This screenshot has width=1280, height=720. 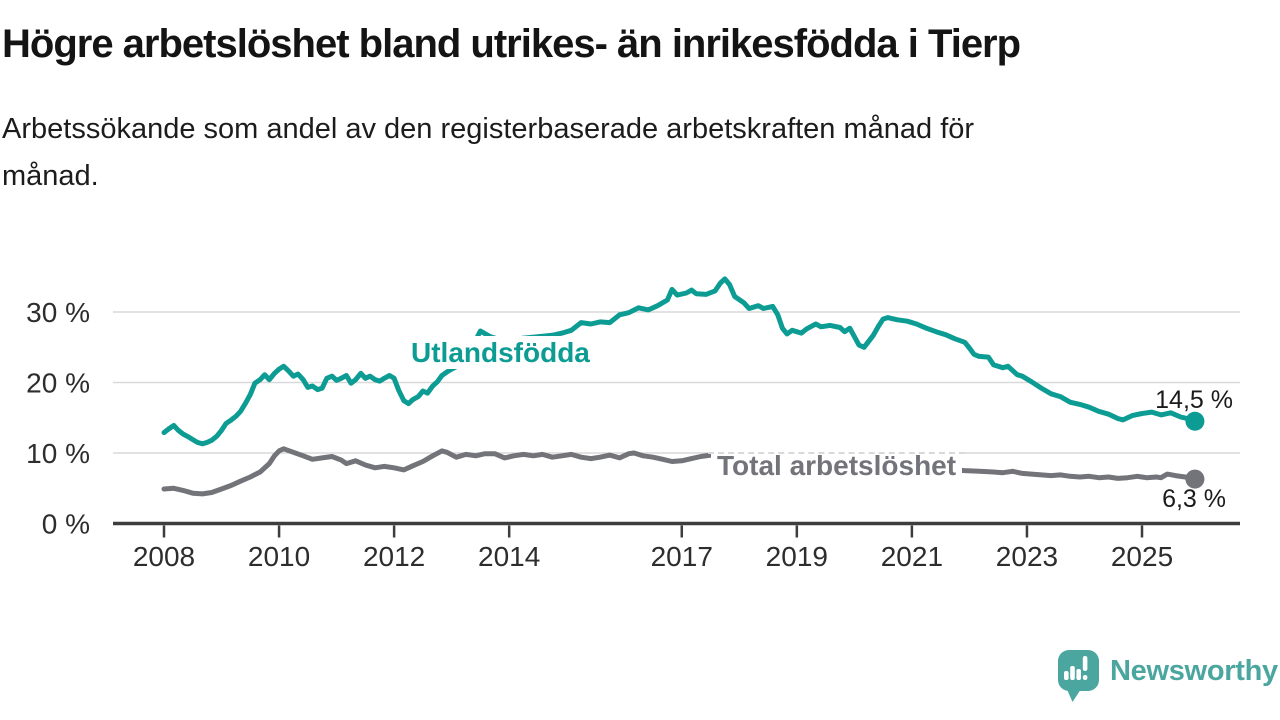 I want to click on x-axis-tick-label: 2008, so click(x=164, y=556).